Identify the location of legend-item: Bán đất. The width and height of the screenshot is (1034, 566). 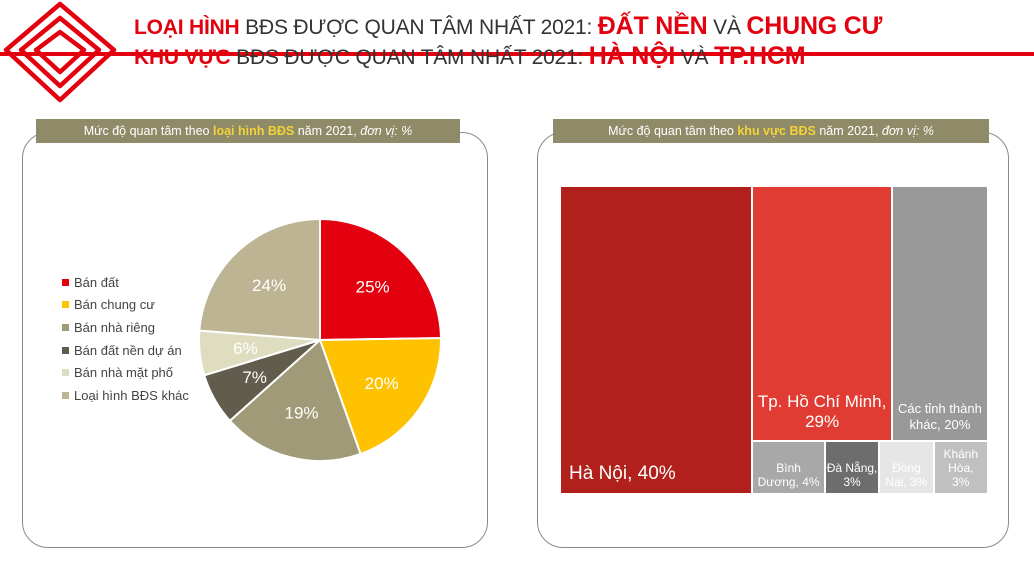
(125, 282).